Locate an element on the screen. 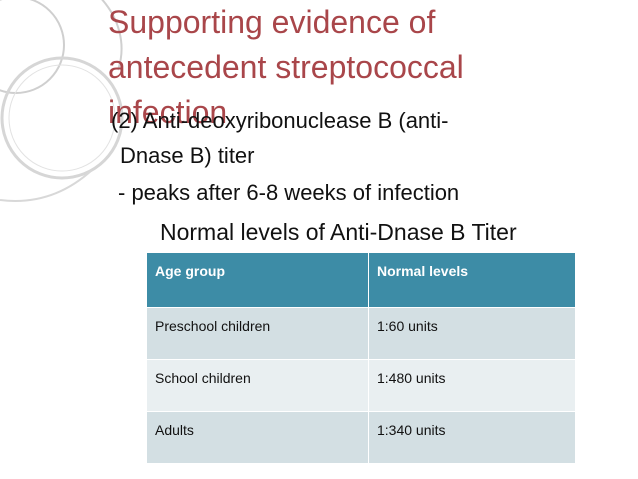 The width and height of the screenshot is (638, 479). column-header-normal-levels: Normal levels is located at coordinates (472, 280).